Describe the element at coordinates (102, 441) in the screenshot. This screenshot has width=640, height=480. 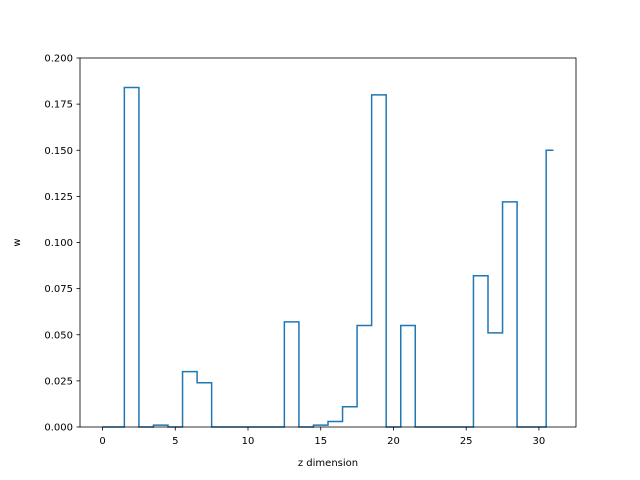
I see `x-tick-label: 0` at that location.